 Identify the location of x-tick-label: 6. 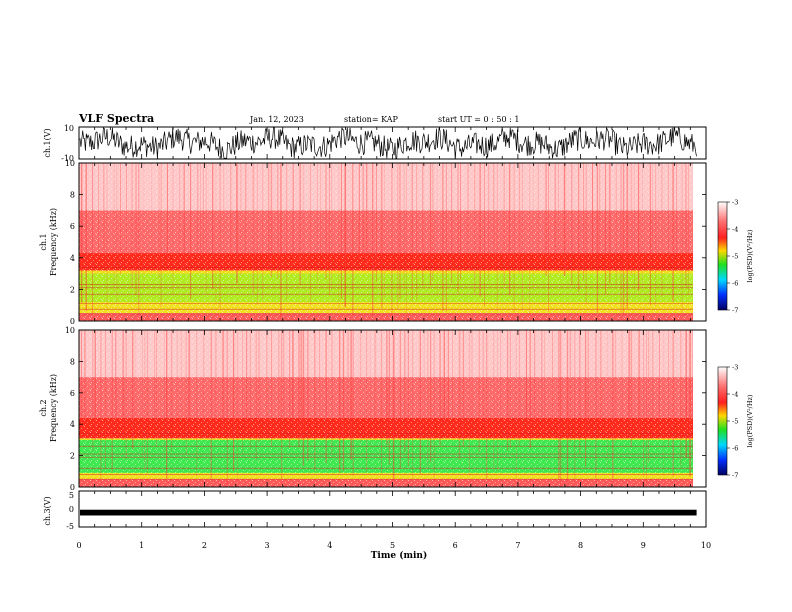
(455, 545).